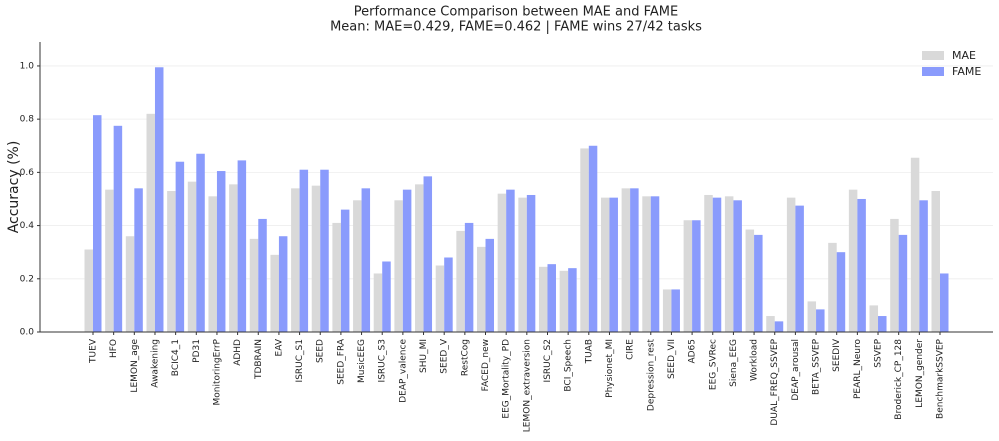 This screenshot has width=999, height=441. What do you see at coordinates (631, 349) in the screenshot?
I see `x-tick-label: CIRE` at bounding box center [631, 349].